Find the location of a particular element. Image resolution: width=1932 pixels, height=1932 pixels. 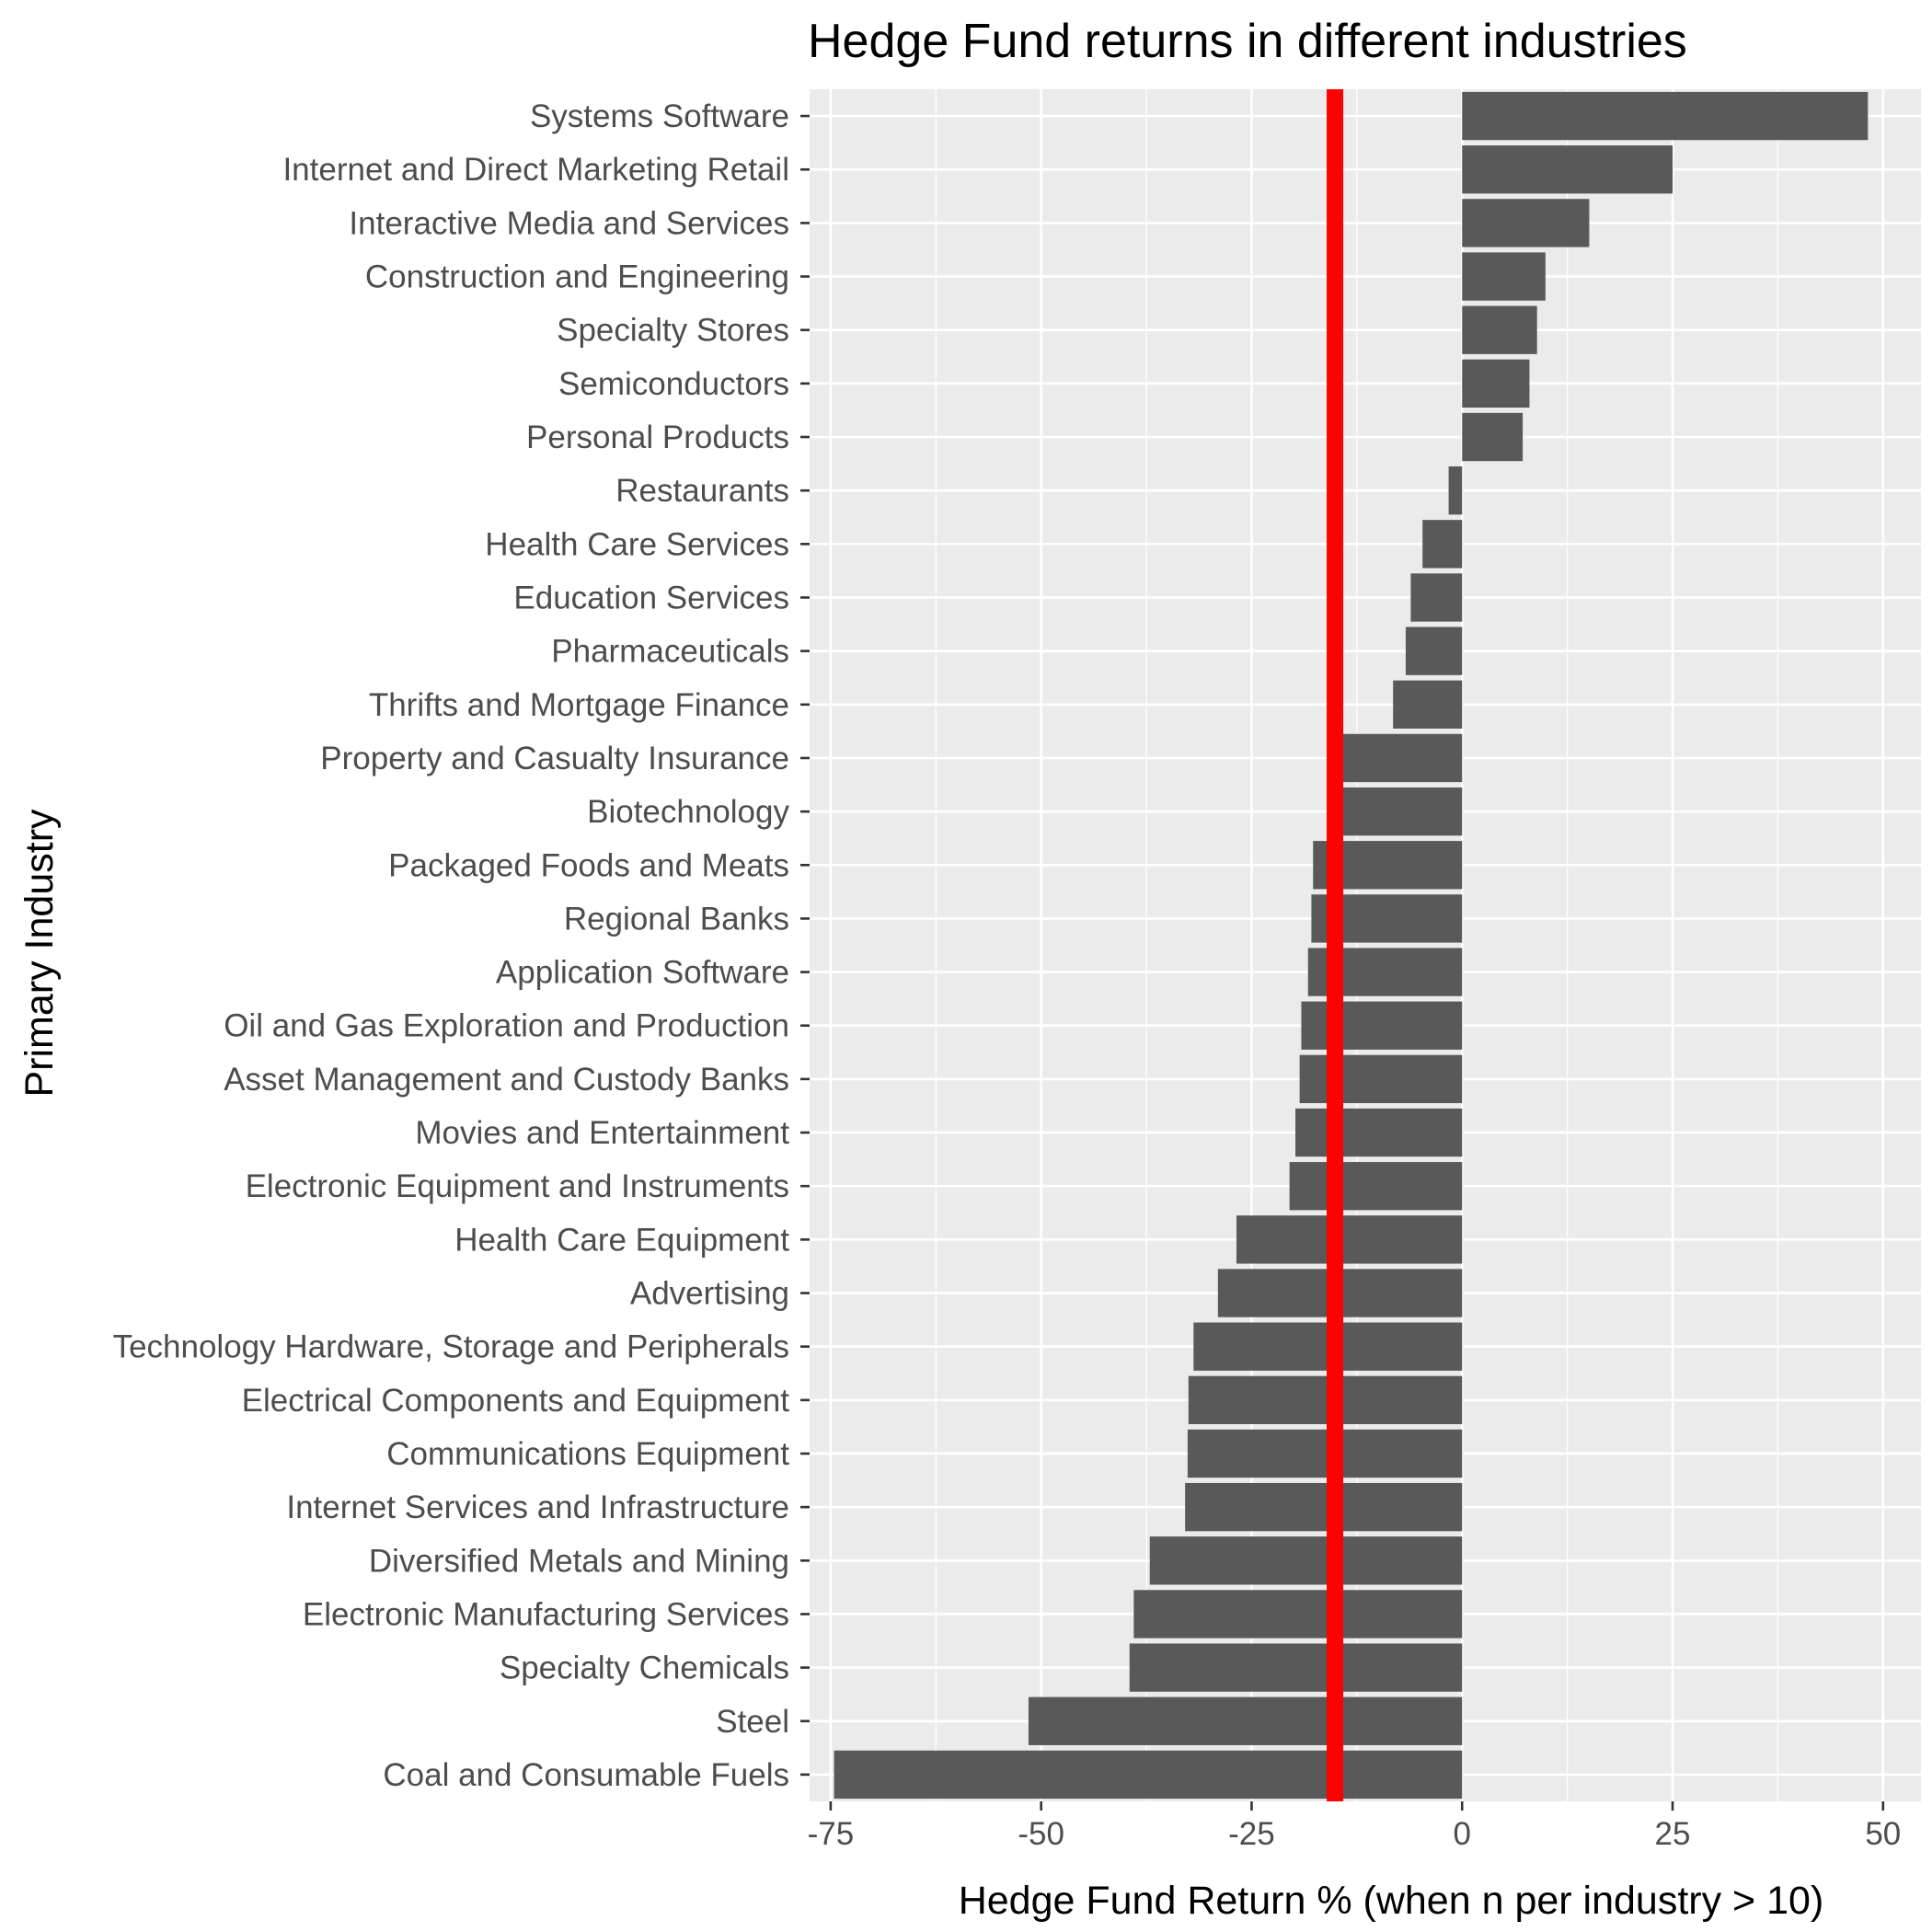

y-tick-label: Personal Products is located at coordinates (657, 437).